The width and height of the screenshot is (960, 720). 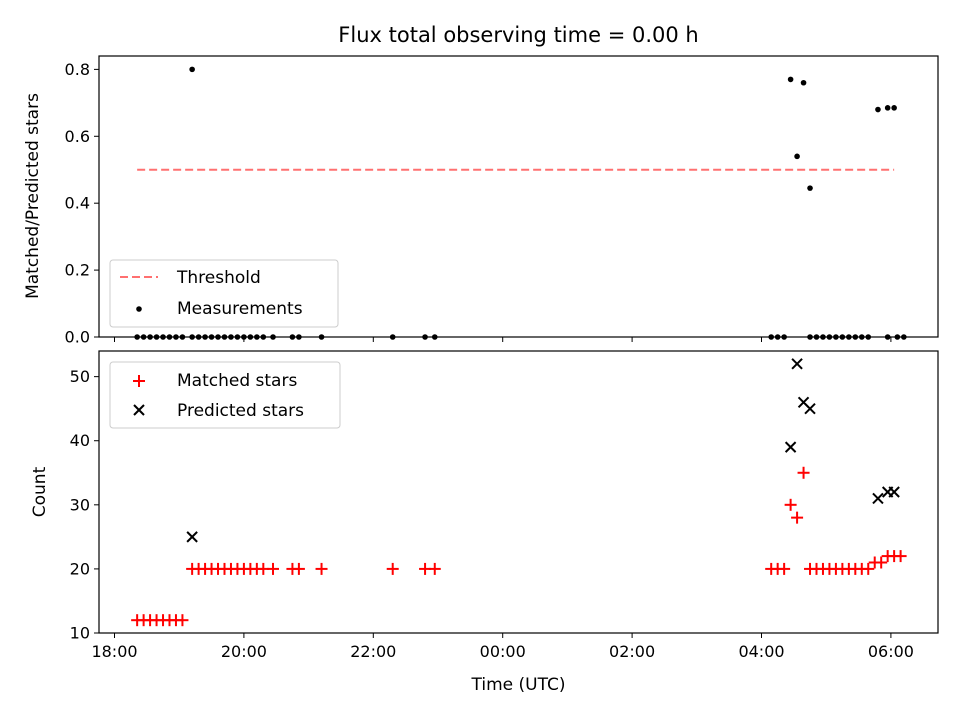 What do you see at coordinates (77, 69) in the screenshot?
I see `ratio-y-tick-label: 0.8` at bounding box center [77, 69].